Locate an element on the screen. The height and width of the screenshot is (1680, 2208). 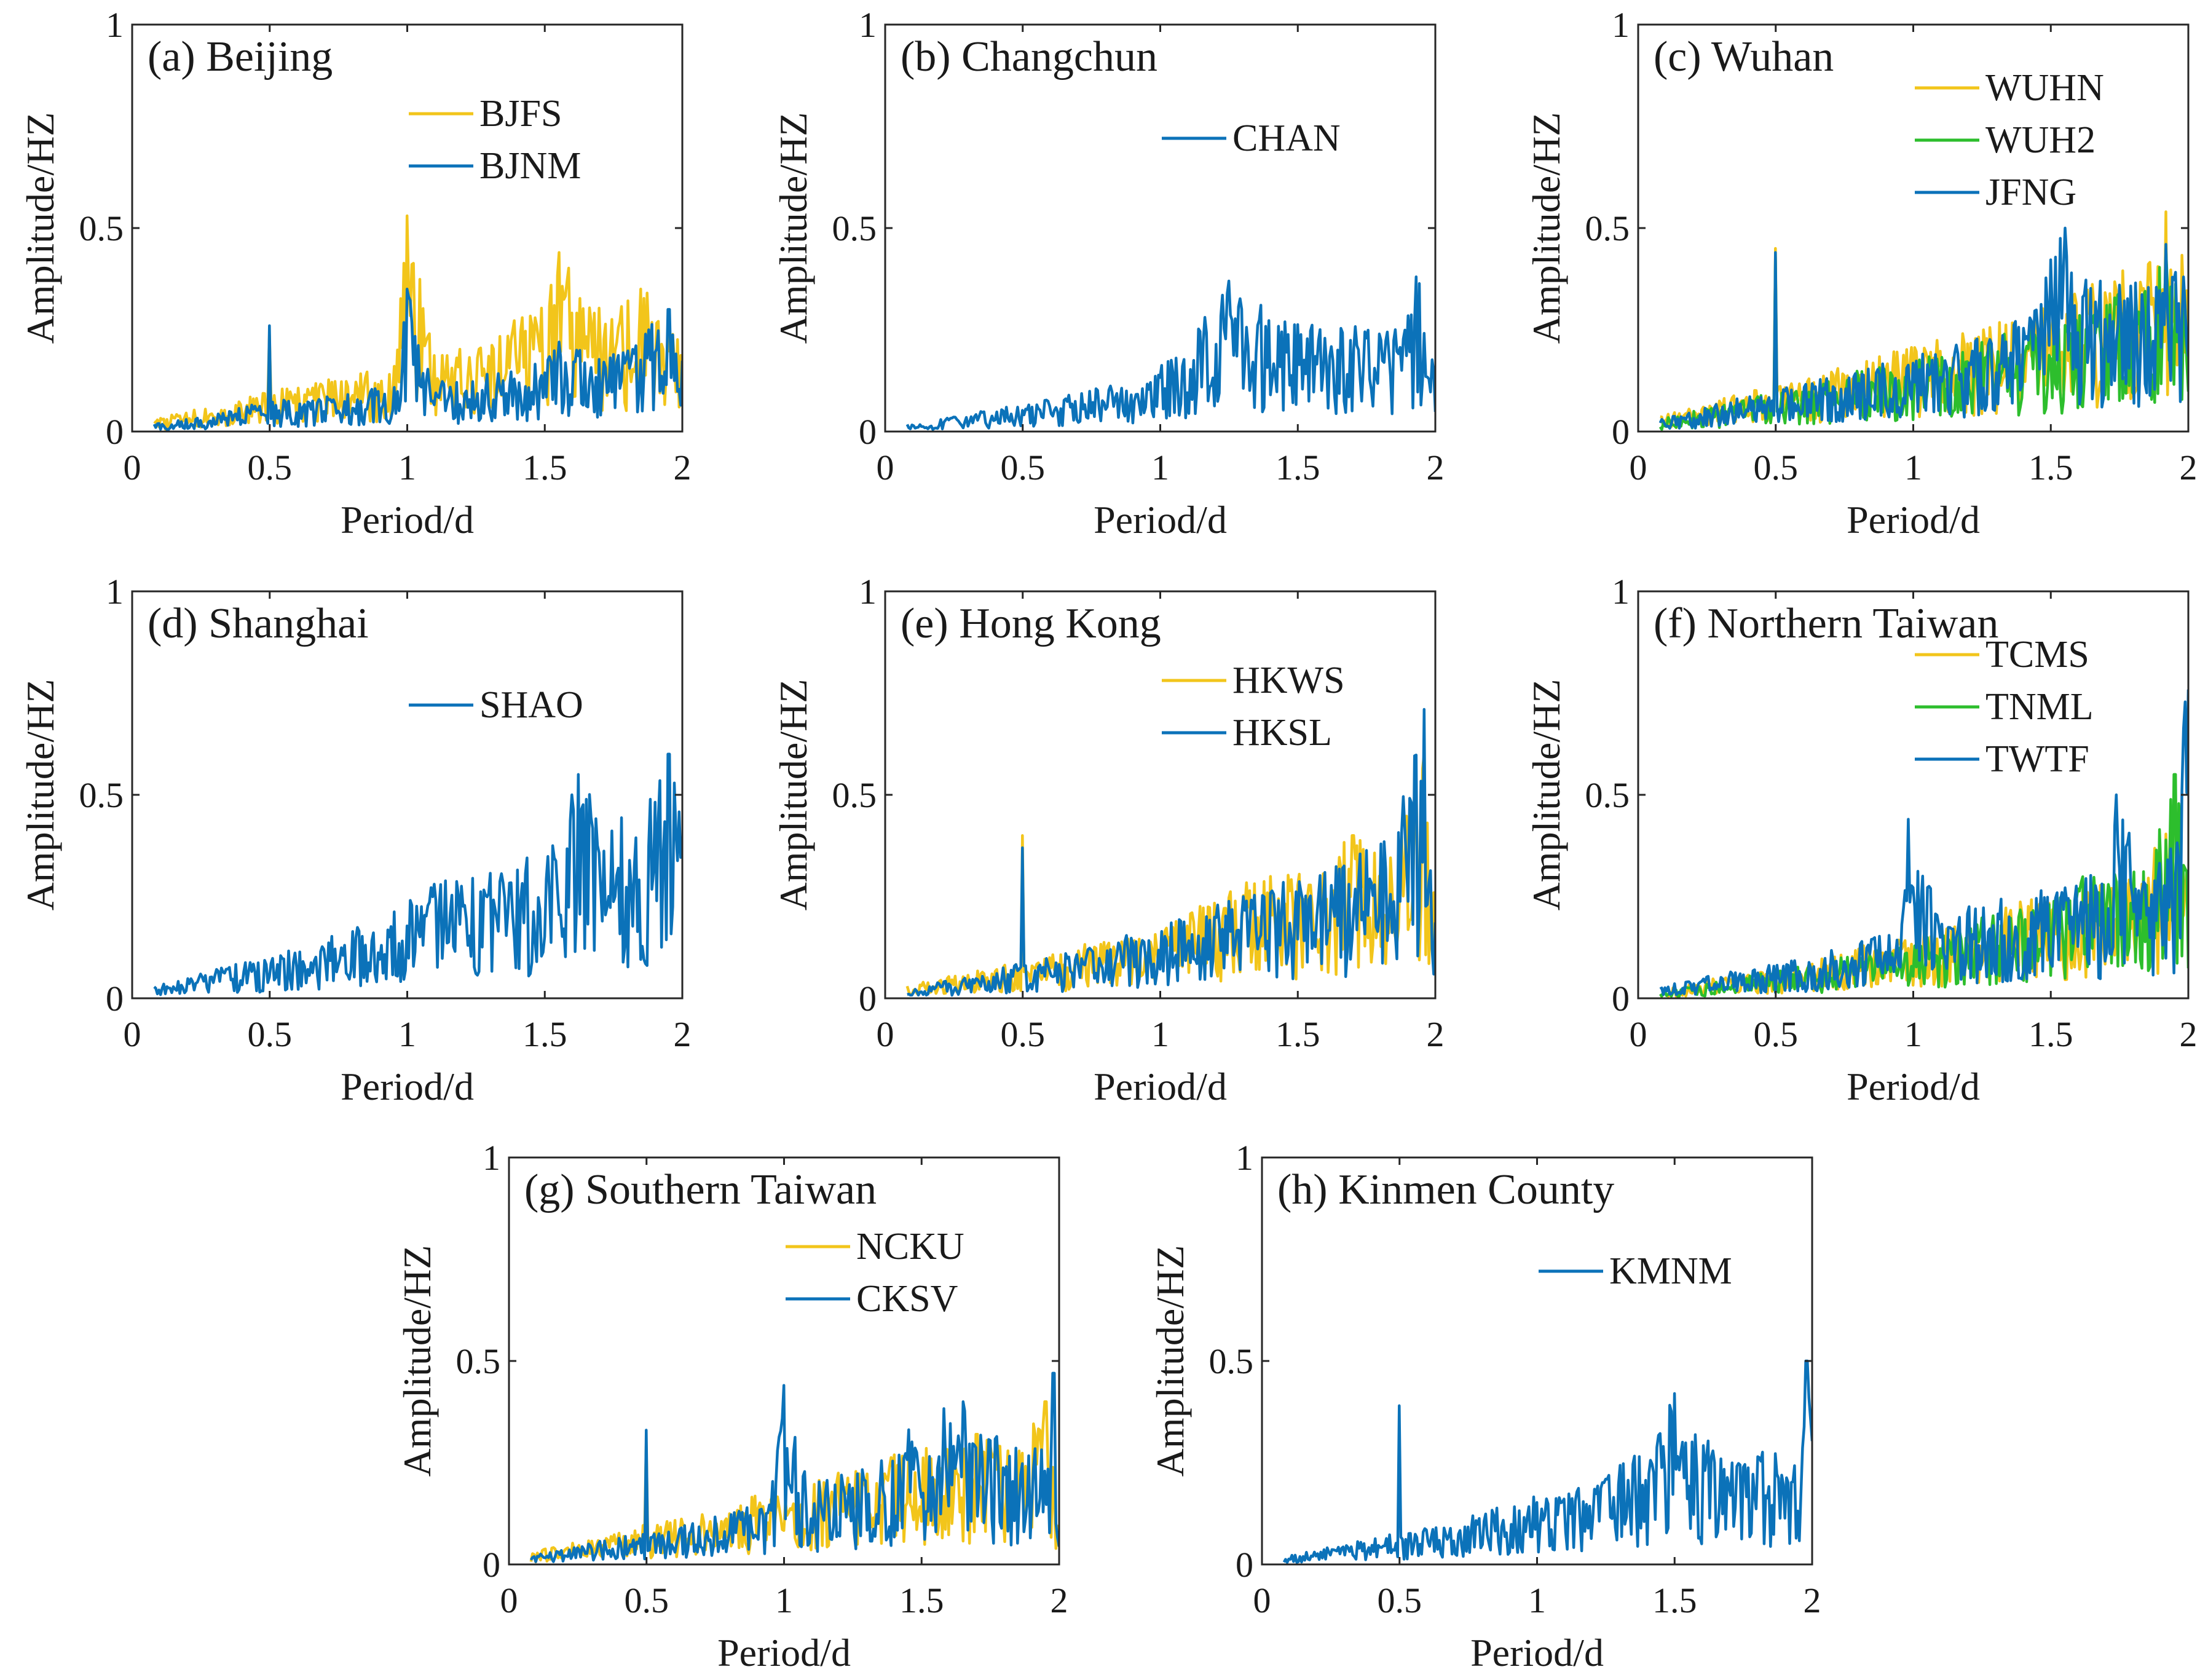
panel-title: (e) Hong Kong is located at coordinates (1031, 623).